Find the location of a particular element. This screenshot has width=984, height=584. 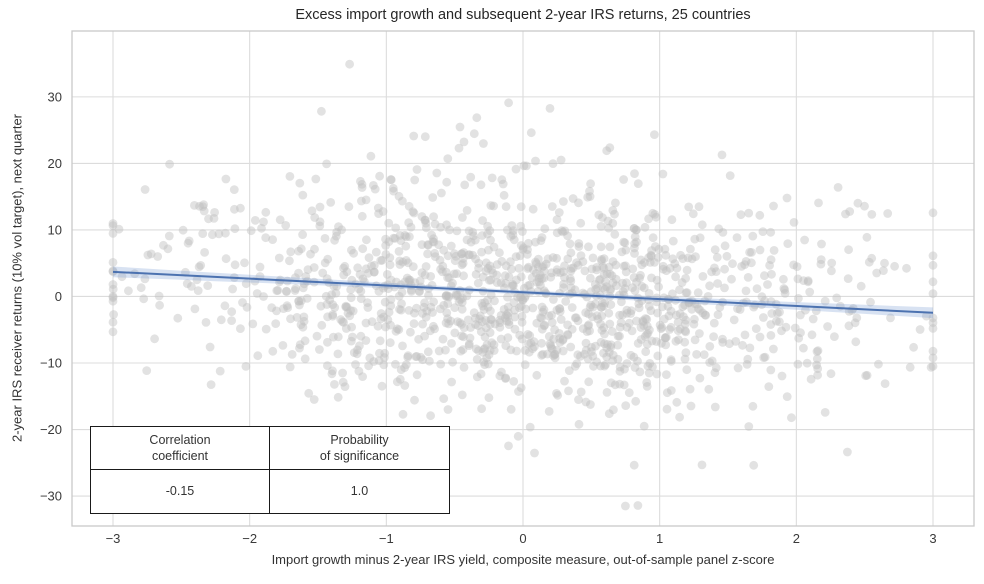

svg-text: −1 is located at coordinates (386, 538).